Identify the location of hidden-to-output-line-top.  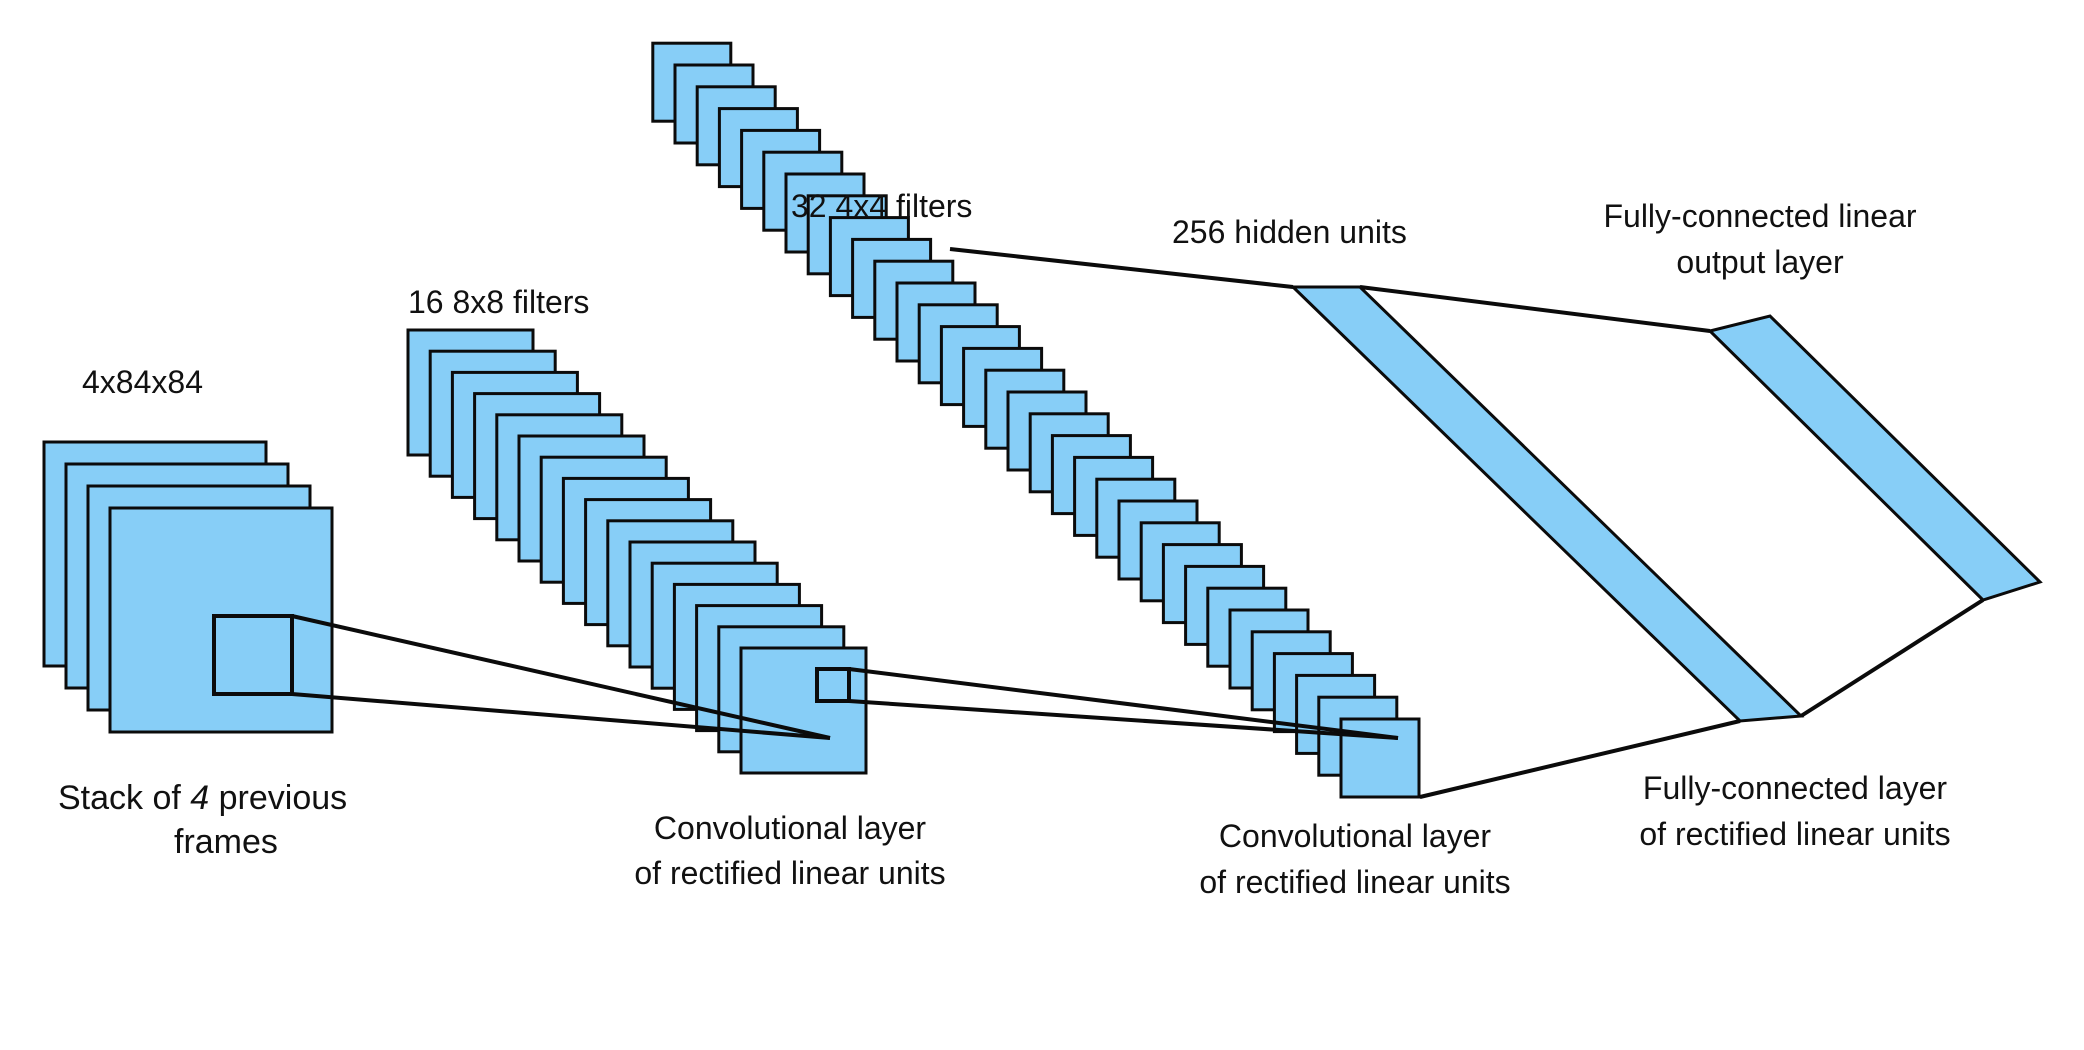
(1535, 309).